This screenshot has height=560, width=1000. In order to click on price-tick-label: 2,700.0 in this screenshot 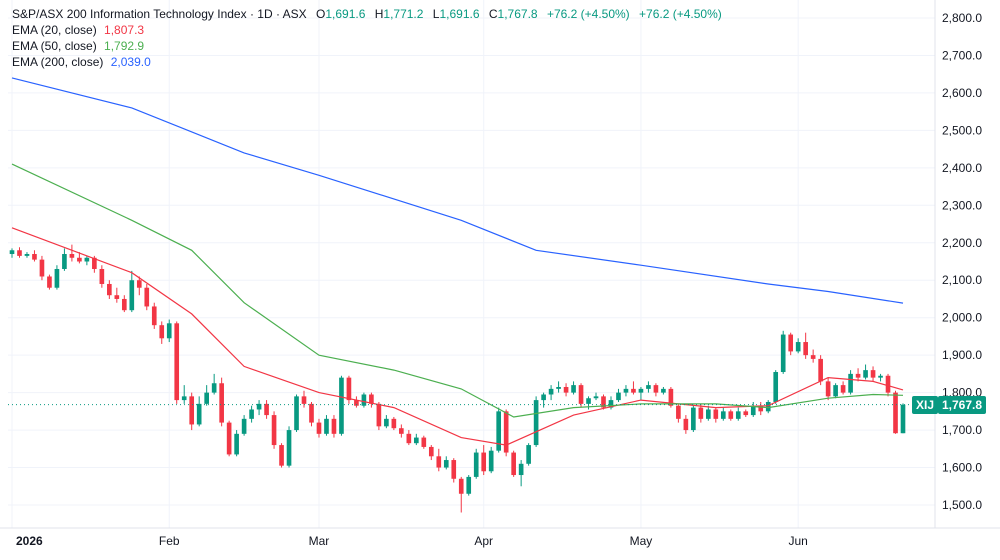, I will do `click(962, 55)`.